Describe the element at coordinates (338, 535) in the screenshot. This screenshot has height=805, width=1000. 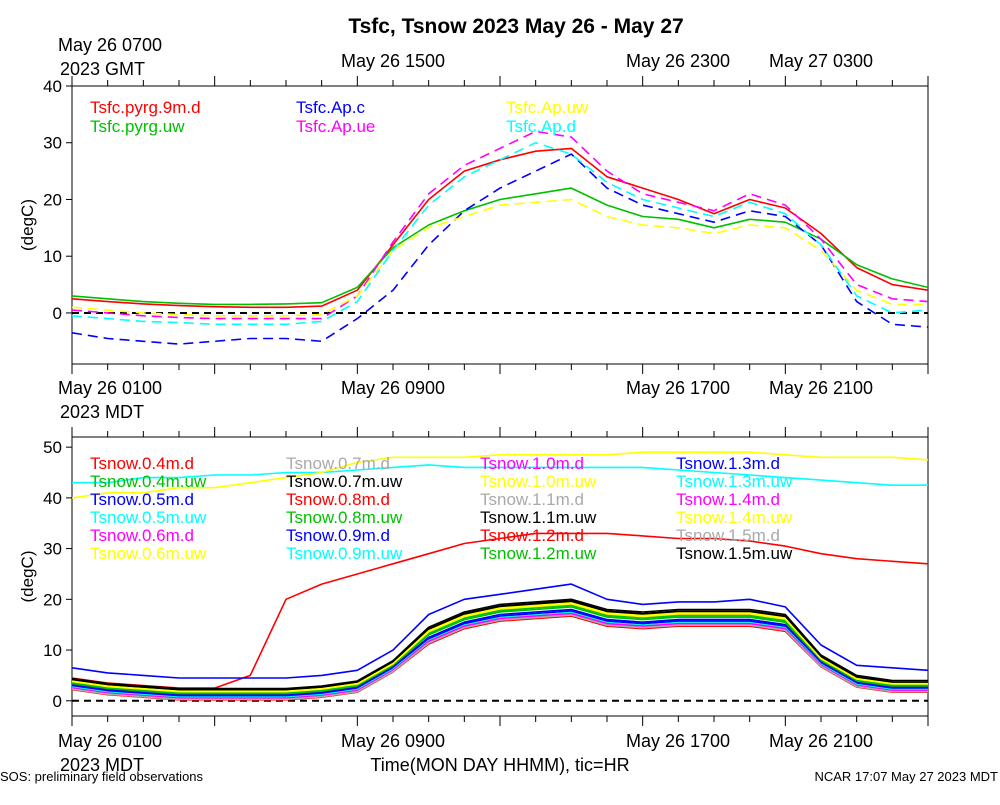
I see `legend-tsnow-0-9m-d: Tsnow.0.9m.d` at that location.